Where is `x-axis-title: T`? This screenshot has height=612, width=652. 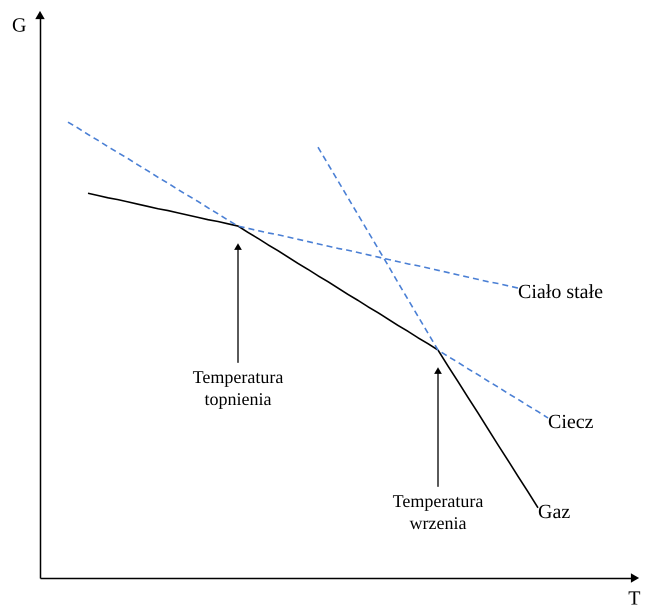
x-axis-title: T is located at coordinates (634, 599).